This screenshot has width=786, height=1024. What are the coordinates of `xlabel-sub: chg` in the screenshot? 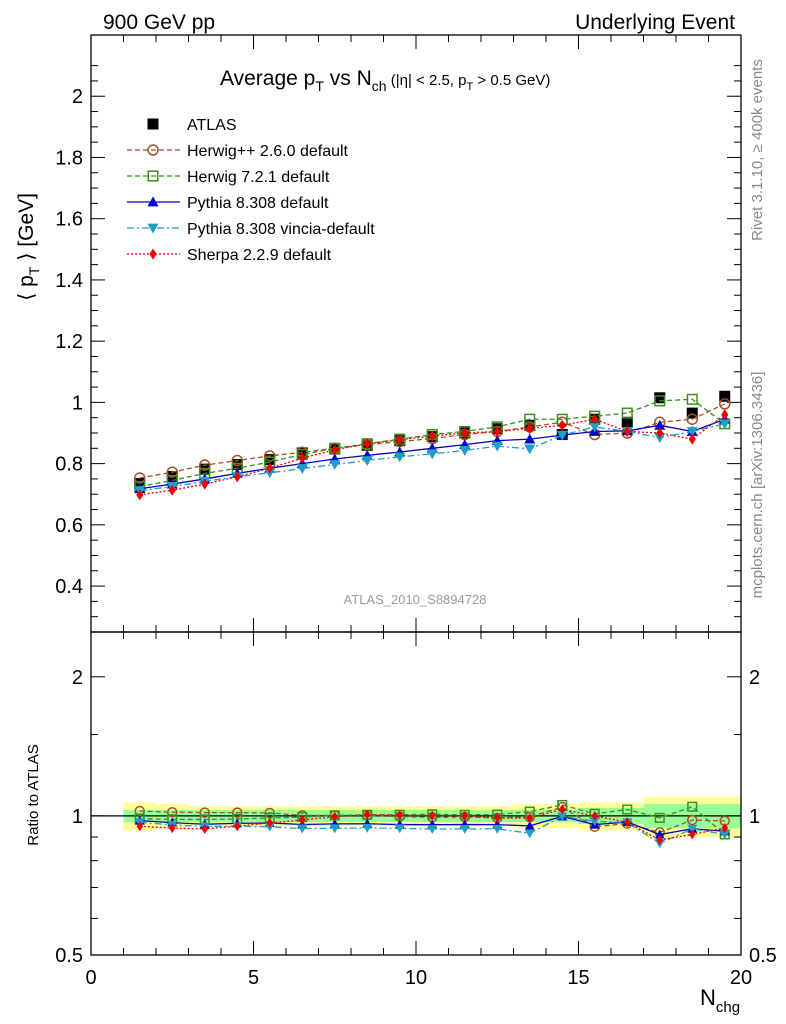 It's located at (728, 1007).